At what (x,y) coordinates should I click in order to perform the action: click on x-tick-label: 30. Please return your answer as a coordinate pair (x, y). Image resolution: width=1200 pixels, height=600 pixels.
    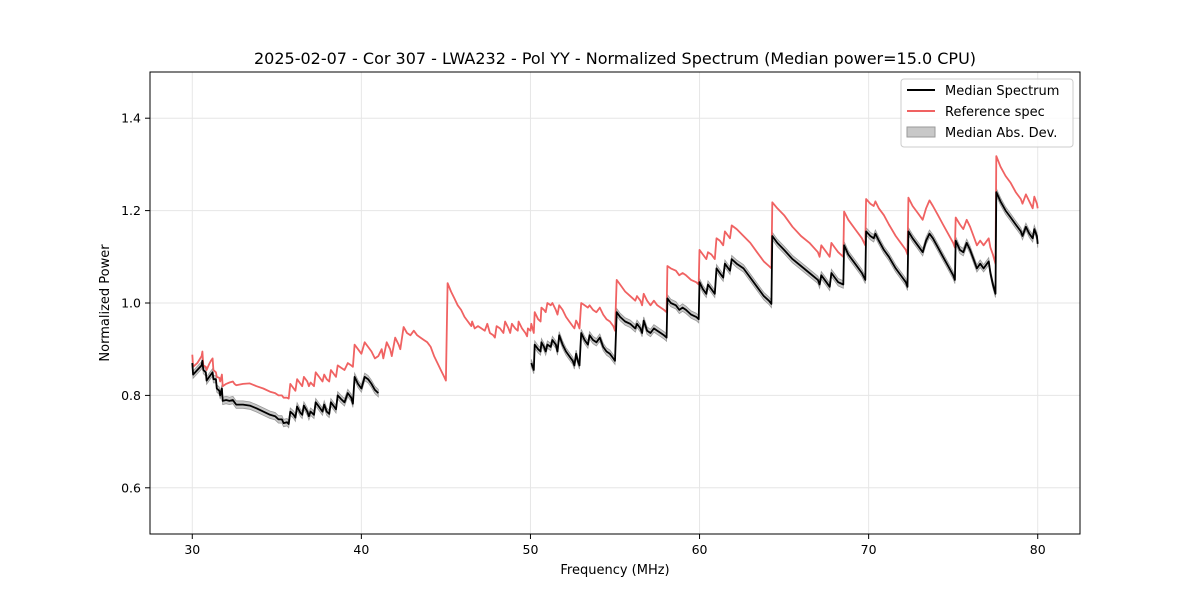
    Looking at the image, I should click on (192, 549).